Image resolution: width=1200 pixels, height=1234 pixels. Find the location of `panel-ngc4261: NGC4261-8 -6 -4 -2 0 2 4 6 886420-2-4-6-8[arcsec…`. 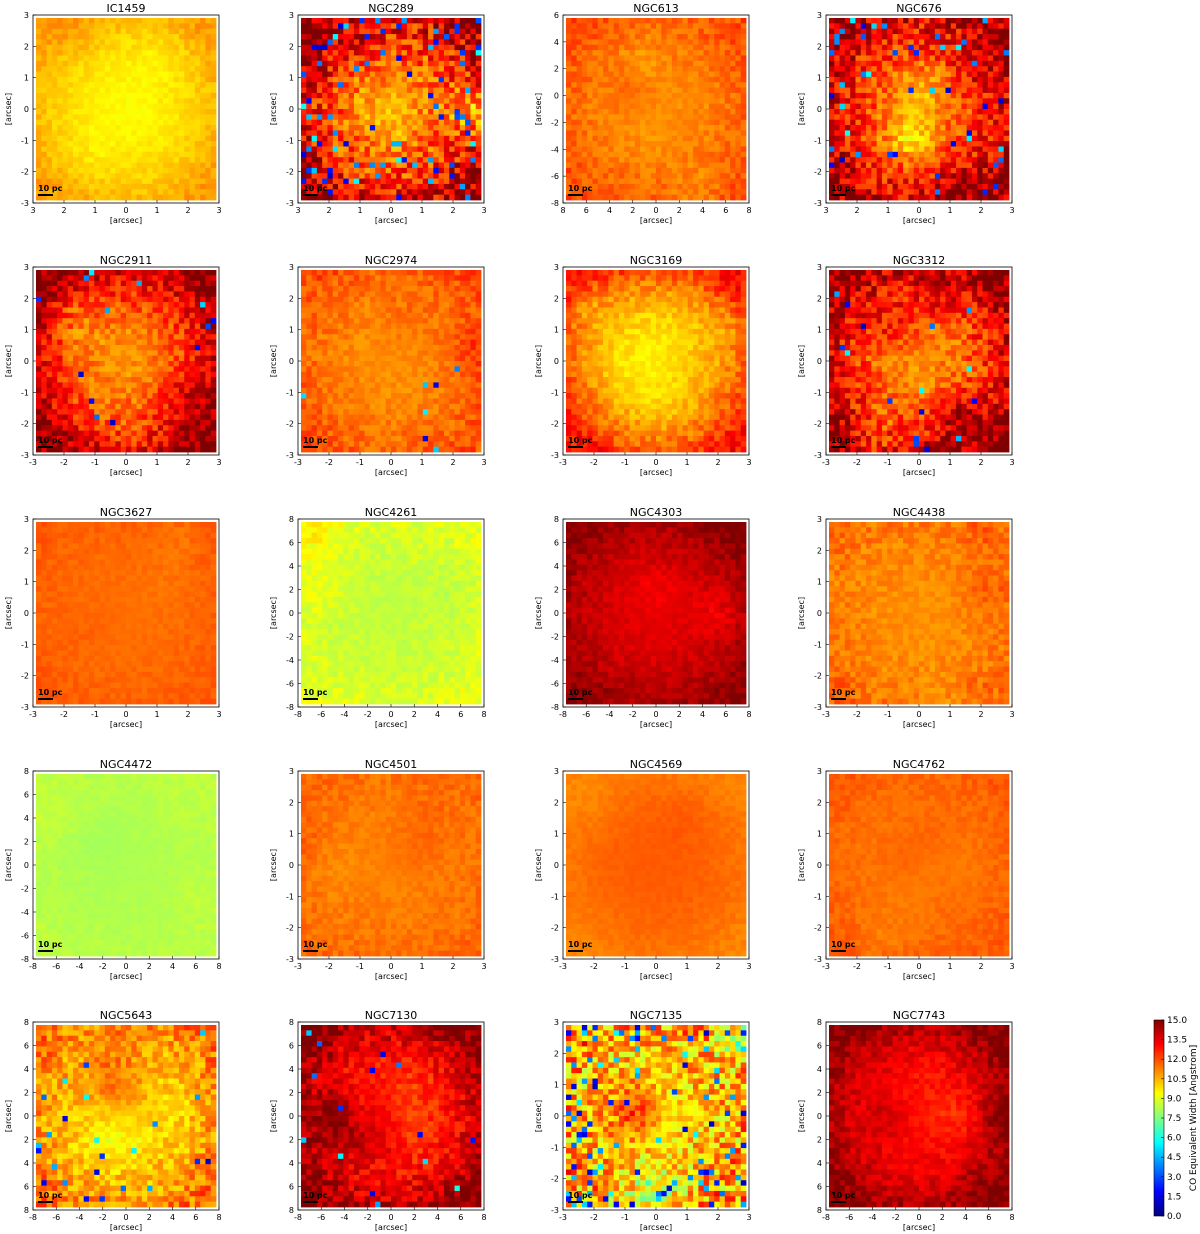

panel-ngc4261: NGC4261-8 -6 -4 -2 0 2 4 6 886420-2-4-6-8[arcsec… is located at coordinates (378, 617).